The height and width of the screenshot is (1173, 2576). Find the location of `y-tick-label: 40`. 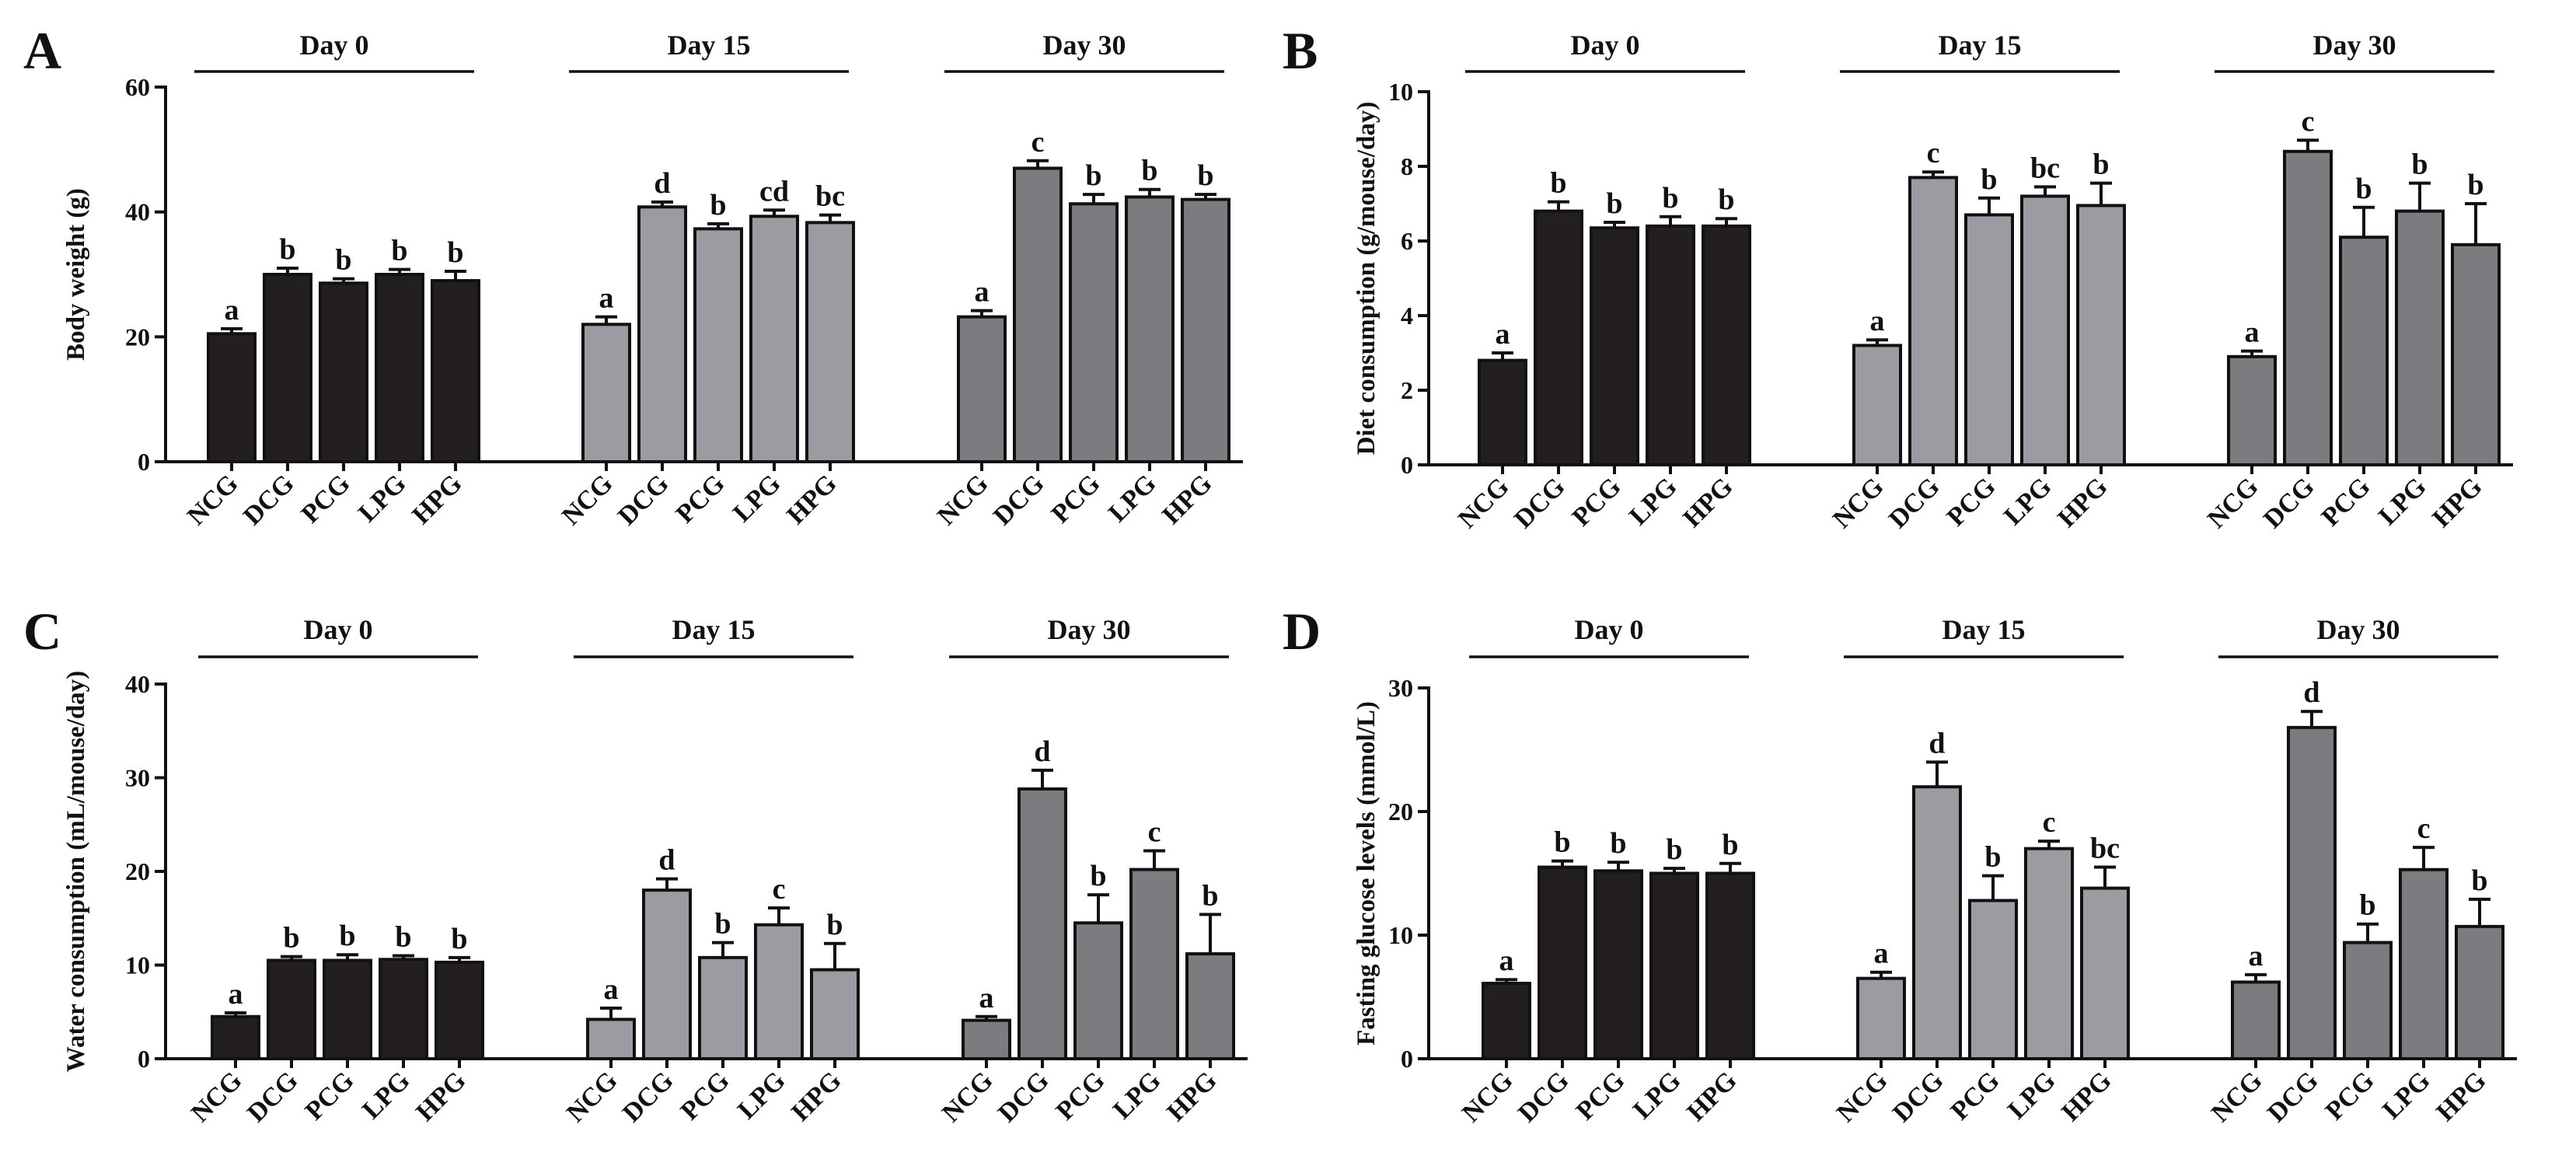

y-tick-label: 40 is located at coordinates (138, 684).